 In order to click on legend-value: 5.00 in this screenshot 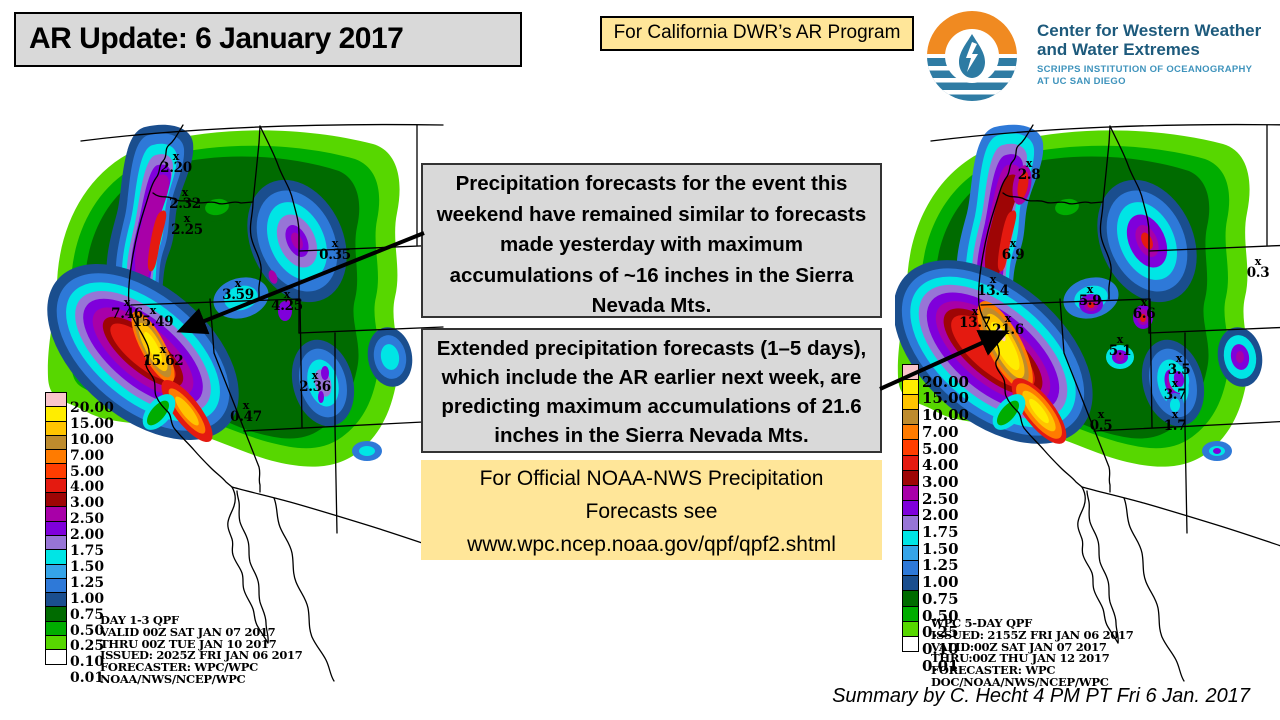, I will do `click(940, 448)`.